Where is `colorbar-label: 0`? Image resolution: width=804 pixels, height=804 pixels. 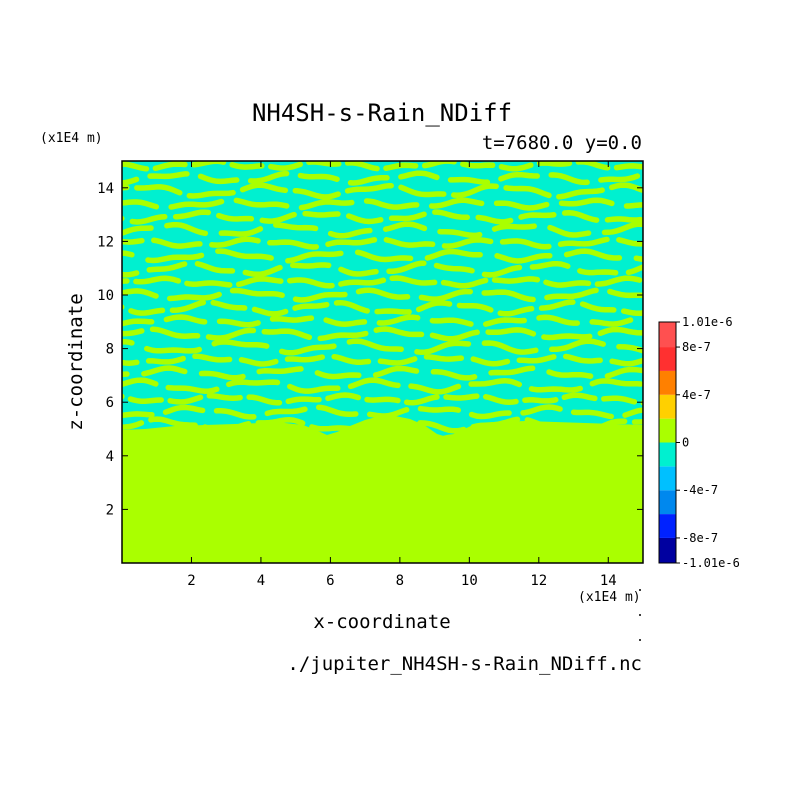
colorbar-label: 0 is located at coordinates (685, 443).